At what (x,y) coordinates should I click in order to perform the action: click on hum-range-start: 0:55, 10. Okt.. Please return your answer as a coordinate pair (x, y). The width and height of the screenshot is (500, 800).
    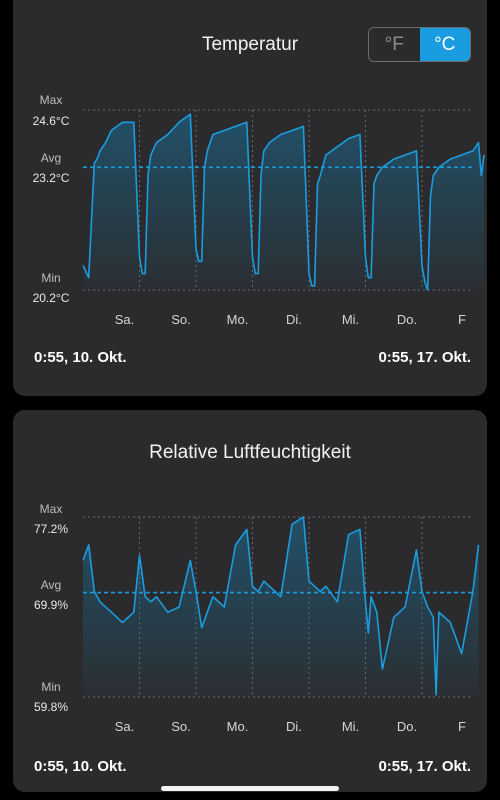
    Looking at the image, I should click on (80, 766).